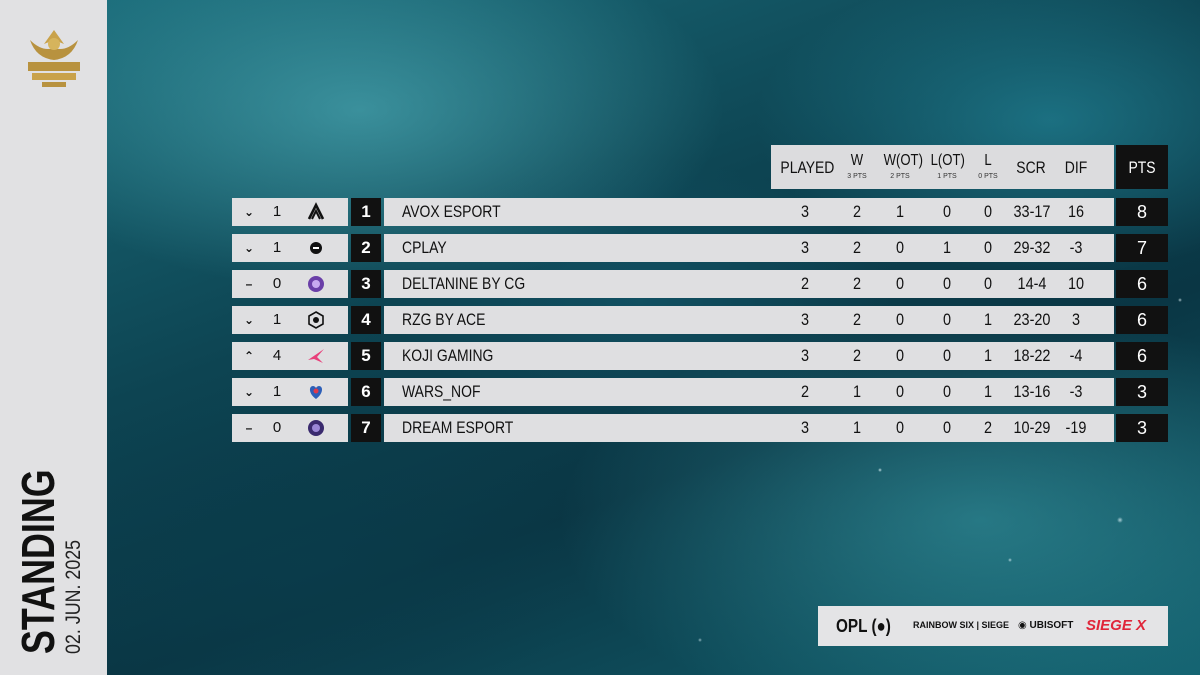  Describe the element at coordinates (1076, 319) in the screenshot. I see `cell-dif: 3` at that location.